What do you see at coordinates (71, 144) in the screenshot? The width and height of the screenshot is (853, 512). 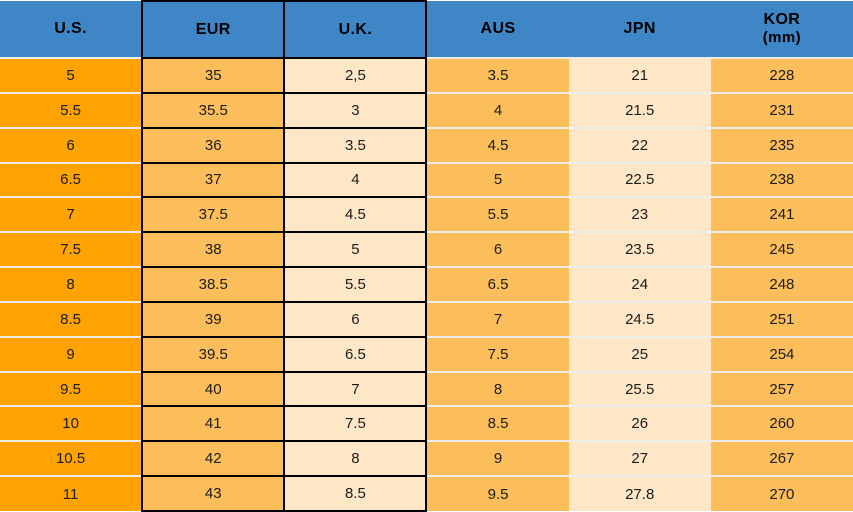 I see `cell-us: 6` at bounding box center [71, 144].